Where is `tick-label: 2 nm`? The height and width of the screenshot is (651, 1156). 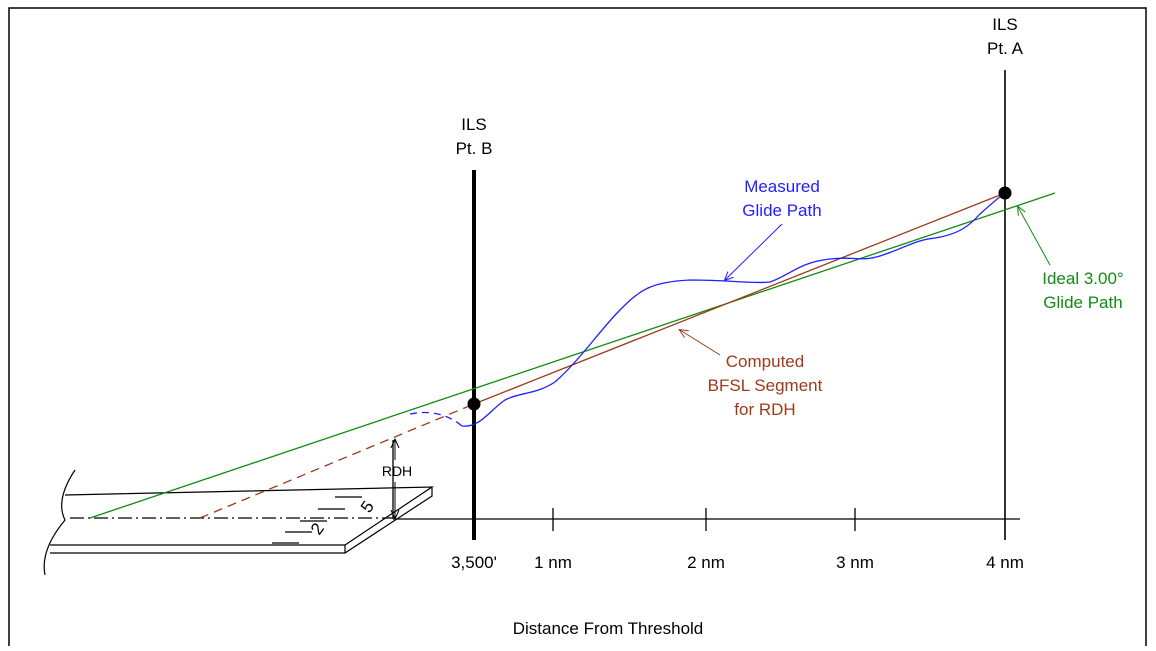 tick-label: 2 nm is located at coordinates (706, 562).